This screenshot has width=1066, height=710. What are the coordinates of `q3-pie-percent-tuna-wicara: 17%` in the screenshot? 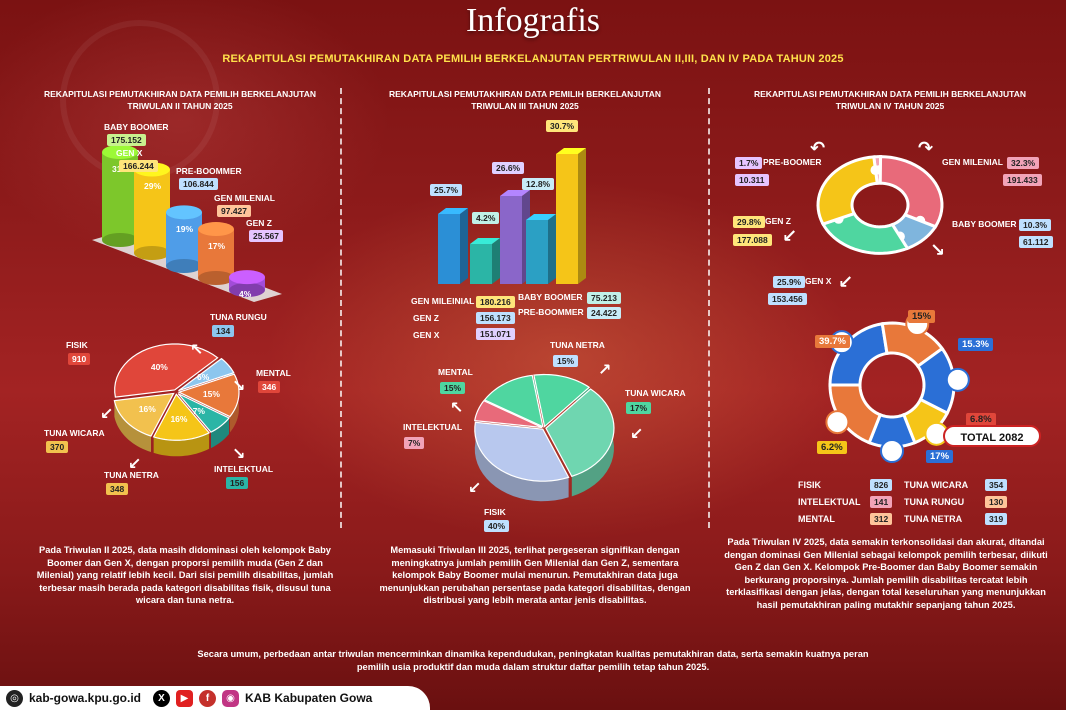 It's located at (639, 408).